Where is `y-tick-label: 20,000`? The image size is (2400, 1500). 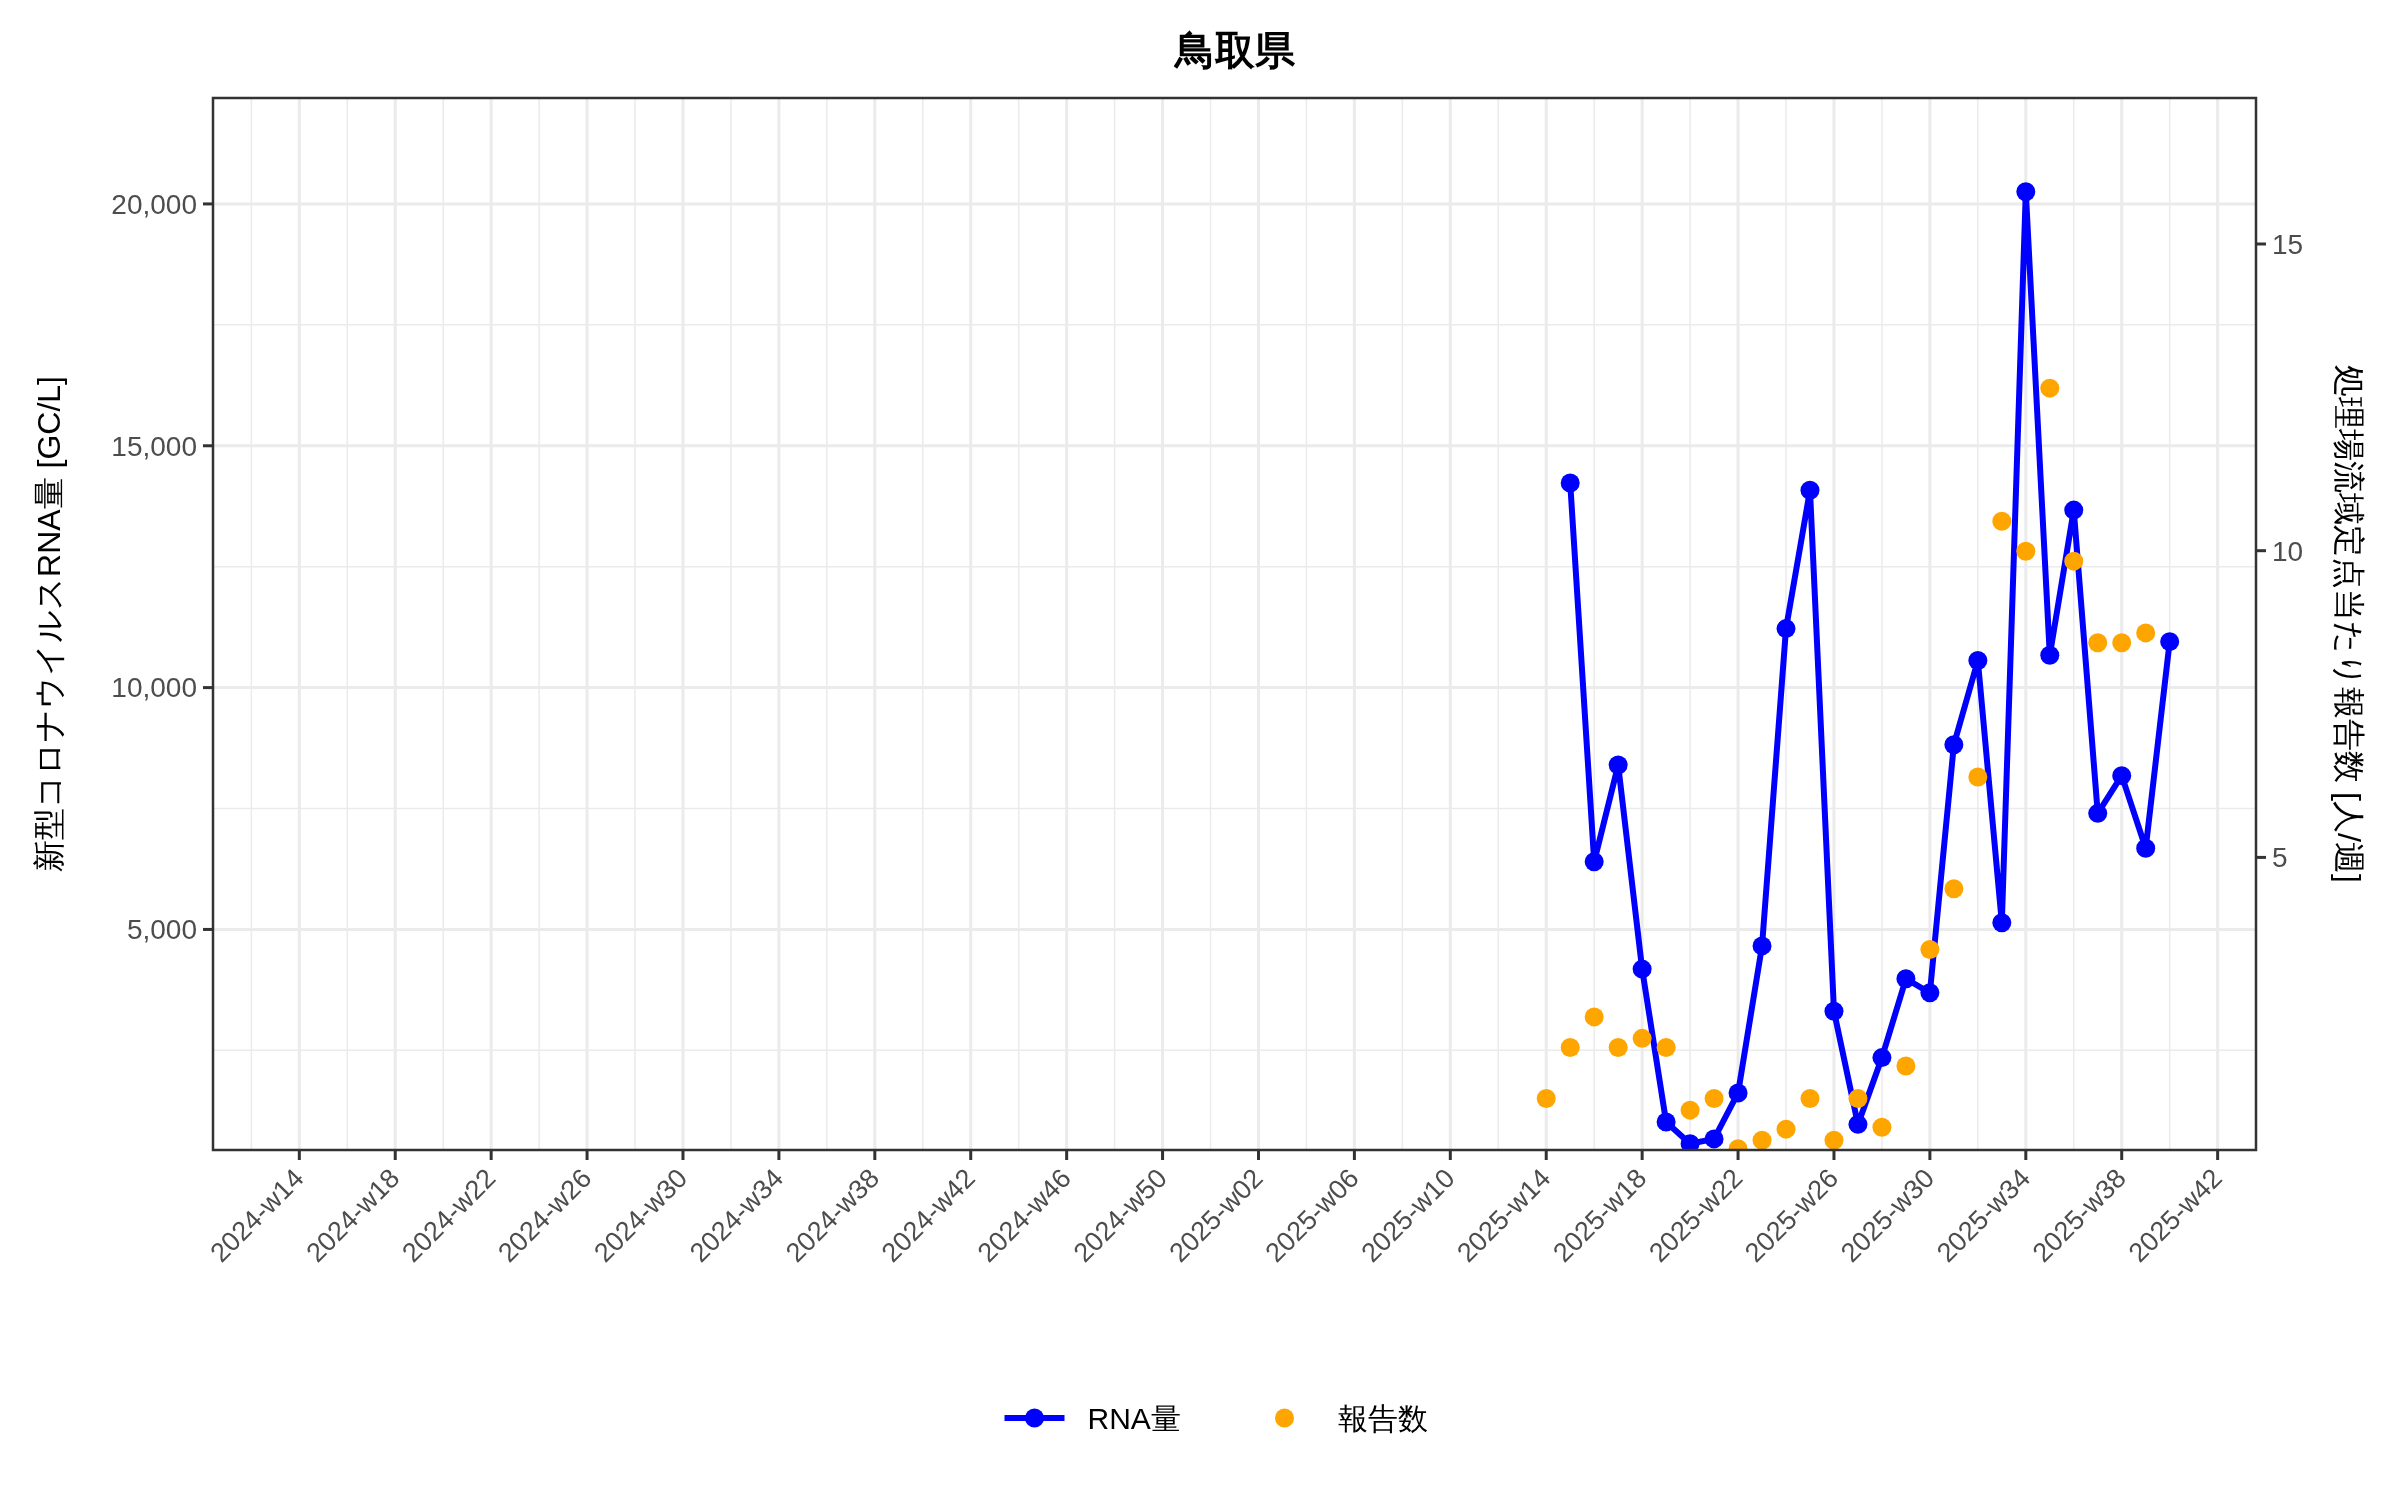 y-tick-label: 20,000 is located at coordinates (154, 204).